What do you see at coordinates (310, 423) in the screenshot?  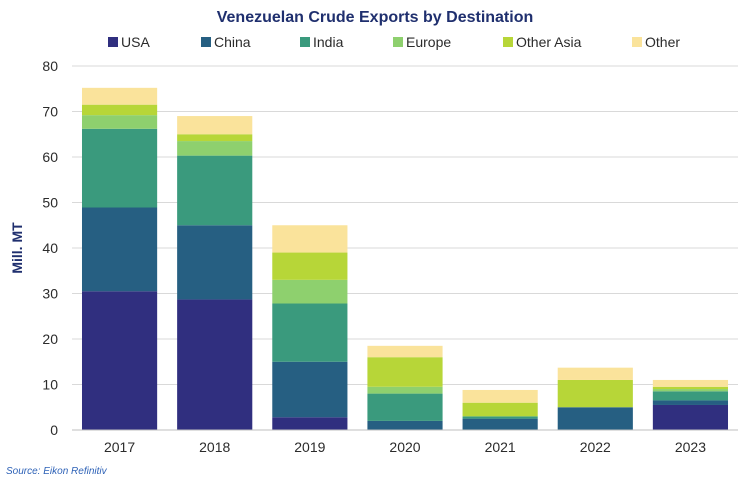 I see `bar-segment-usa-2019` at bounding box center [310, 423].